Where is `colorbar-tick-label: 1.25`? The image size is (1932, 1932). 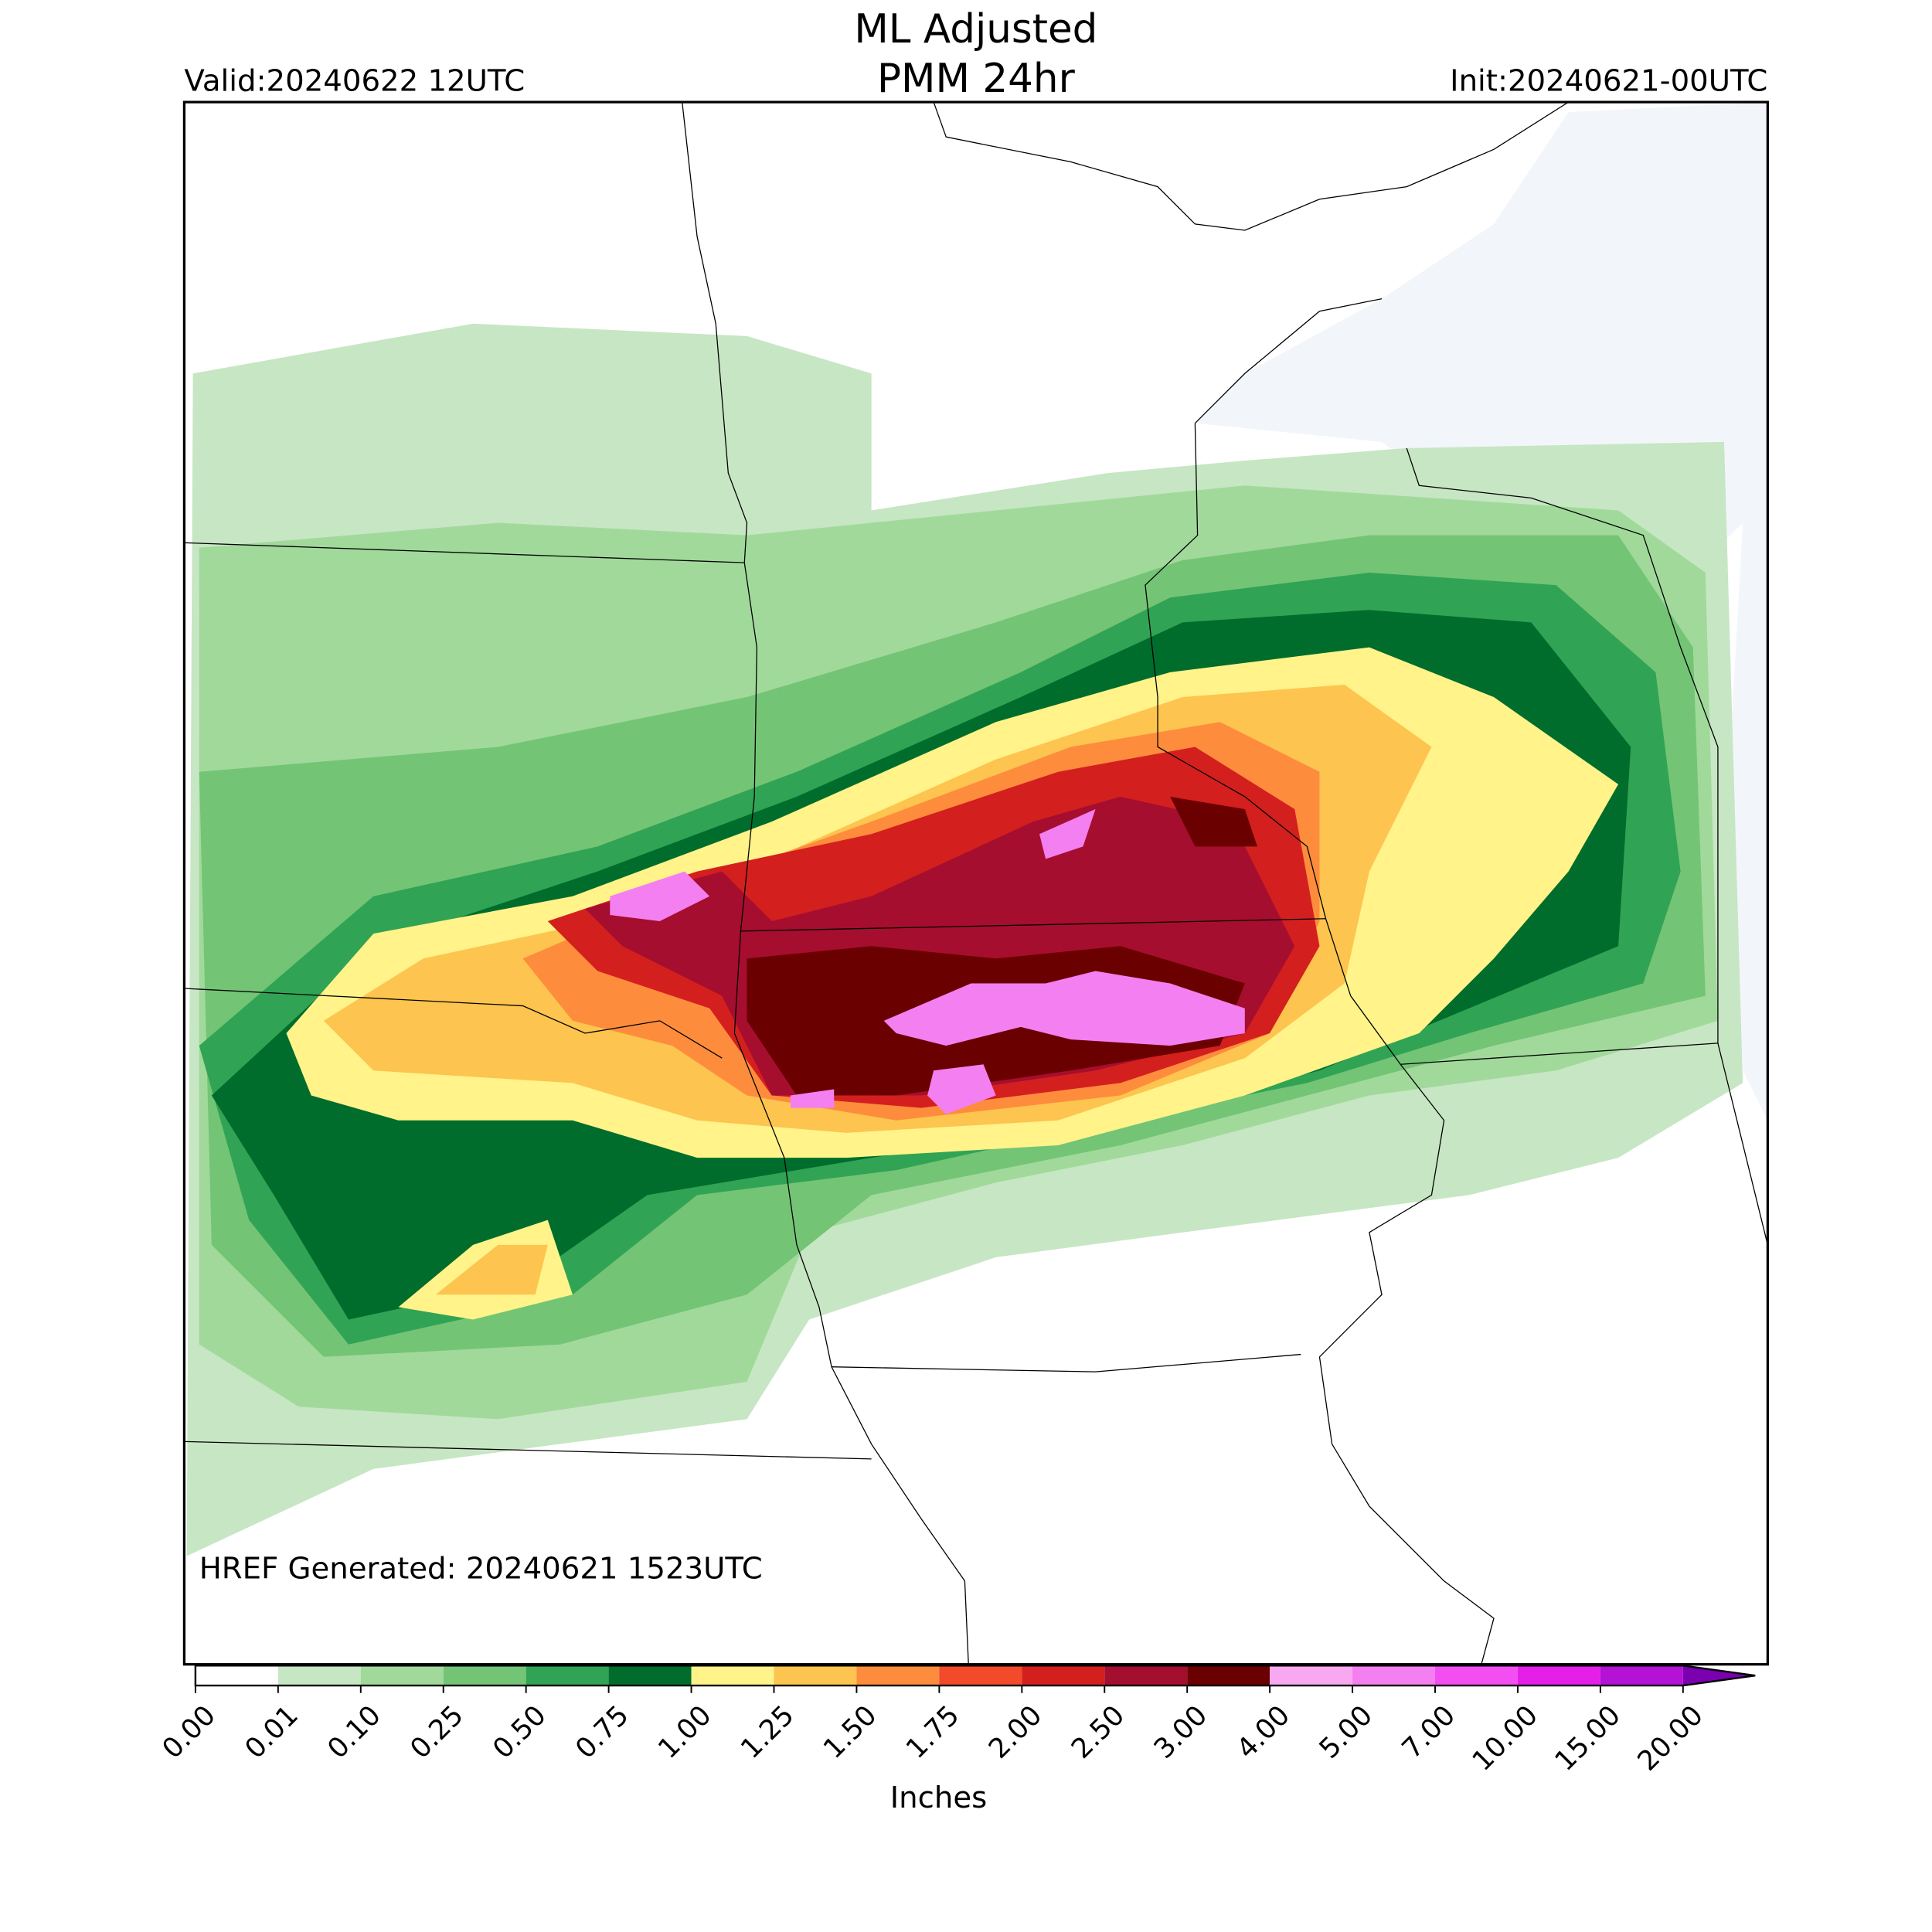 colorbar-tick-label: 1.25 is located at coordinates (768, 1732).